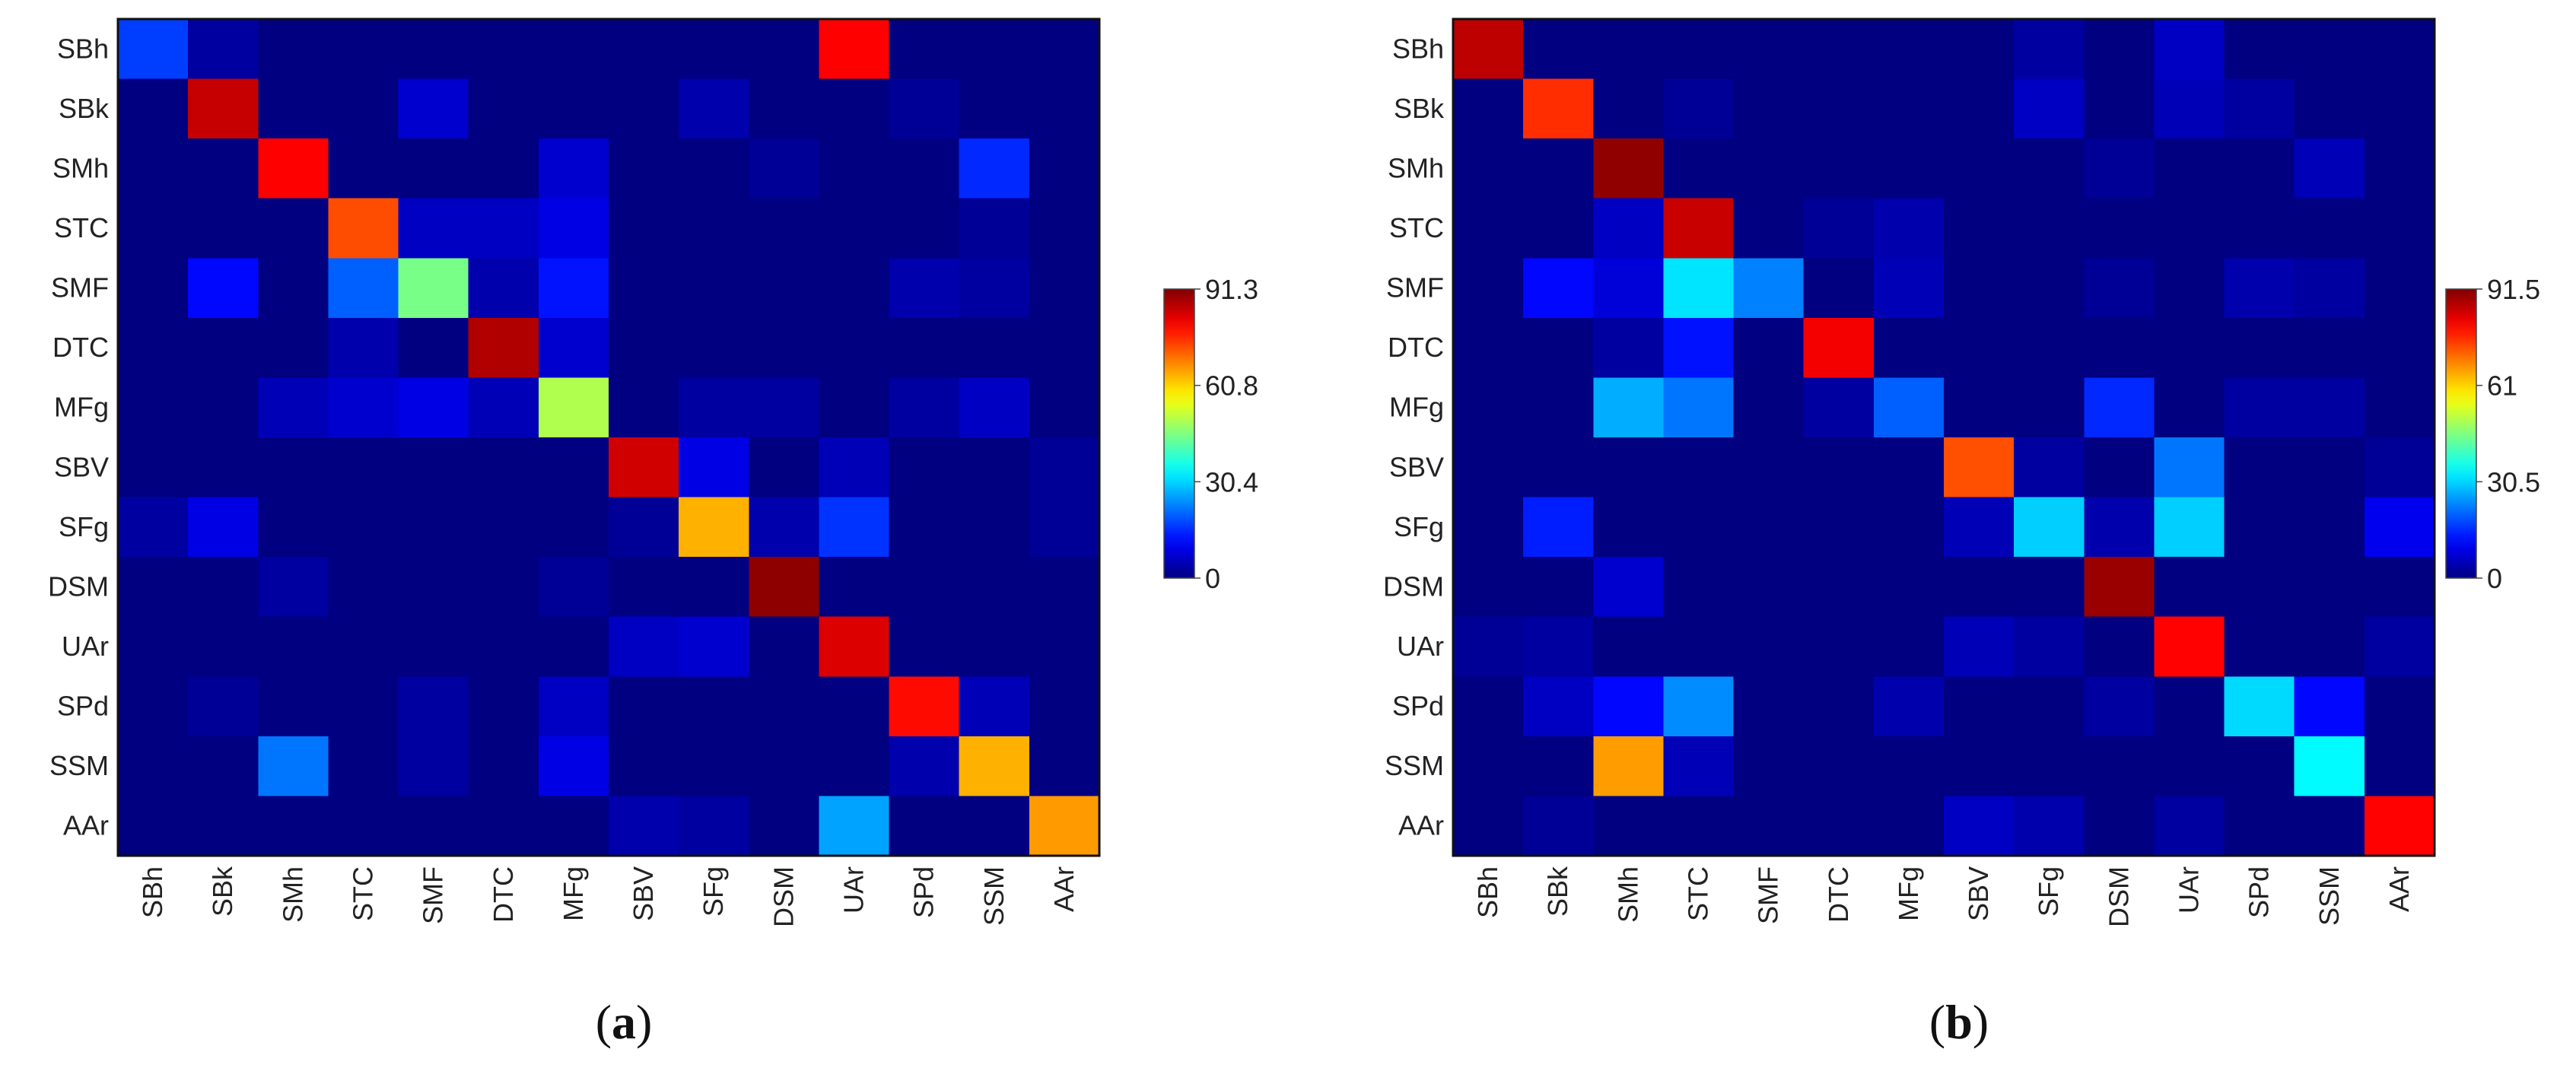 This screenshot has width=2576, height=1071. What do you see at coordinates (573, 527) in the screenshot?
I see `heatmap-cell: SFg / MFg: 0` at bounding box center [573, 527].